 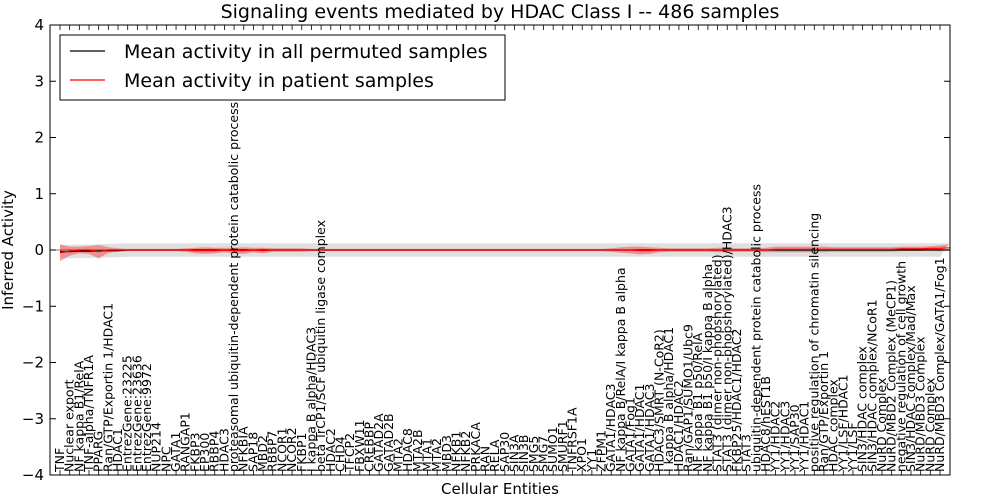 I want to click on category-label: YY1/HDAC2, so click(x=775, y=437).